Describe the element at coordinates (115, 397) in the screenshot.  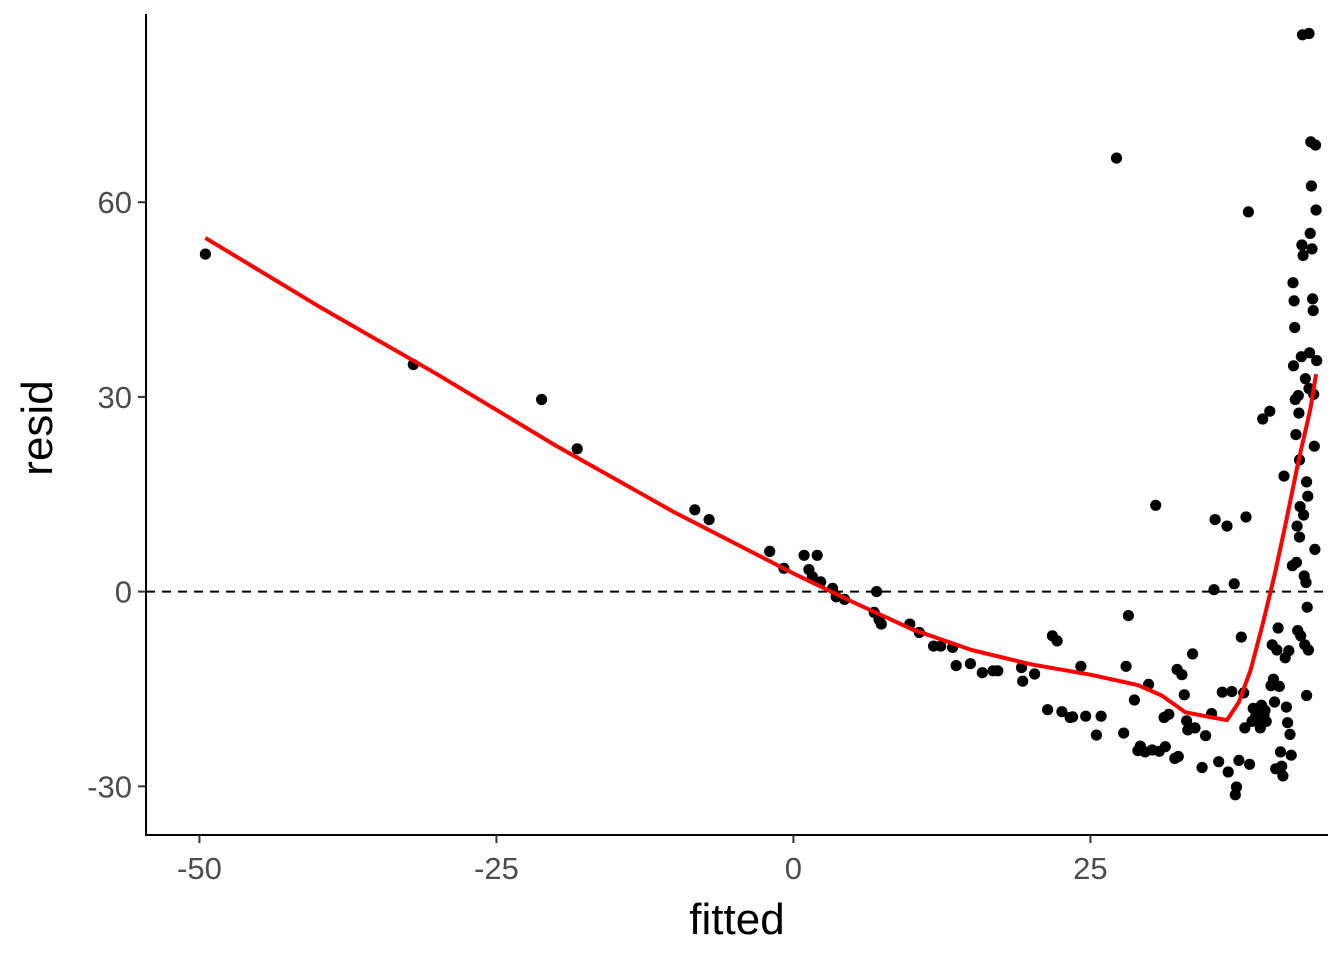
I see `y-tick-label: 30` at that location.